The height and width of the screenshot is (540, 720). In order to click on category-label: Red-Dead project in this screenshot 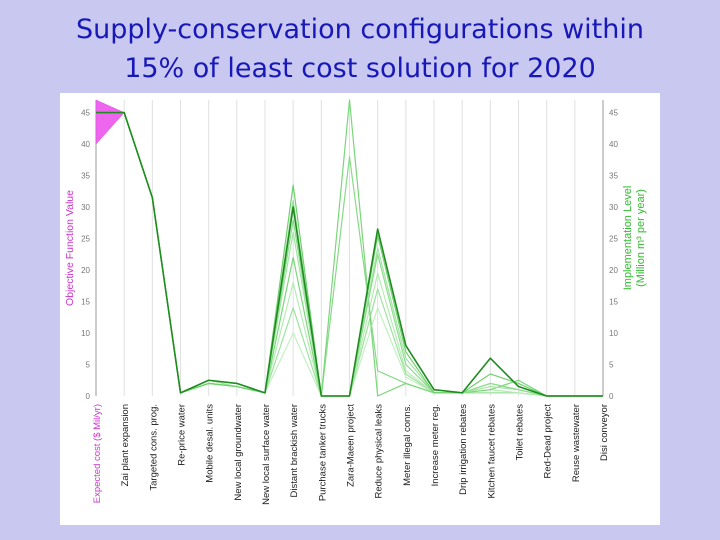, I will do `click(548, 441)`.